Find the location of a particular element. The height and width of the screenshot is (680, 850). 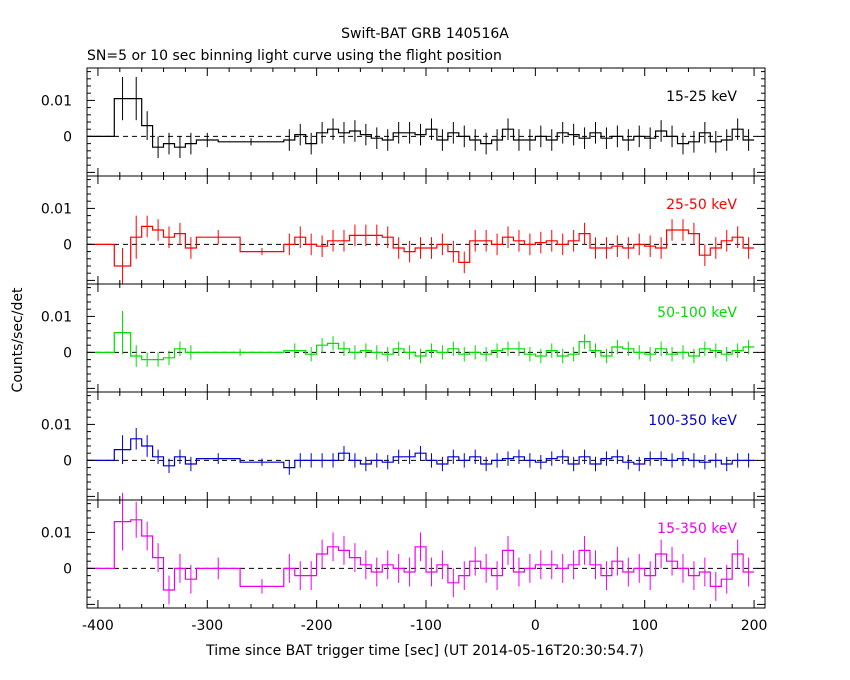

panel-4: 0.01 0 100-350 keV is located at coordinates (403, 446).